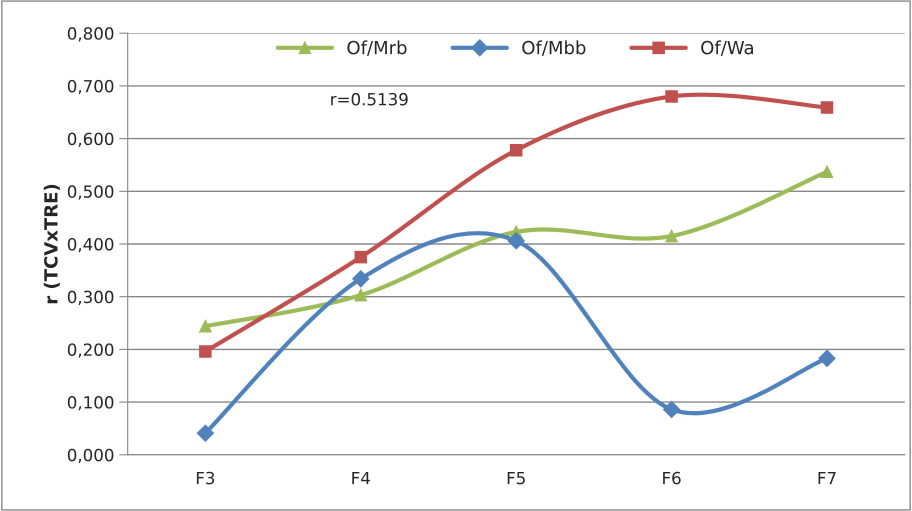 The height and width of the screenshot is (511, 912). I want to click on y-tick-label: 0,800, so click(91, 34).